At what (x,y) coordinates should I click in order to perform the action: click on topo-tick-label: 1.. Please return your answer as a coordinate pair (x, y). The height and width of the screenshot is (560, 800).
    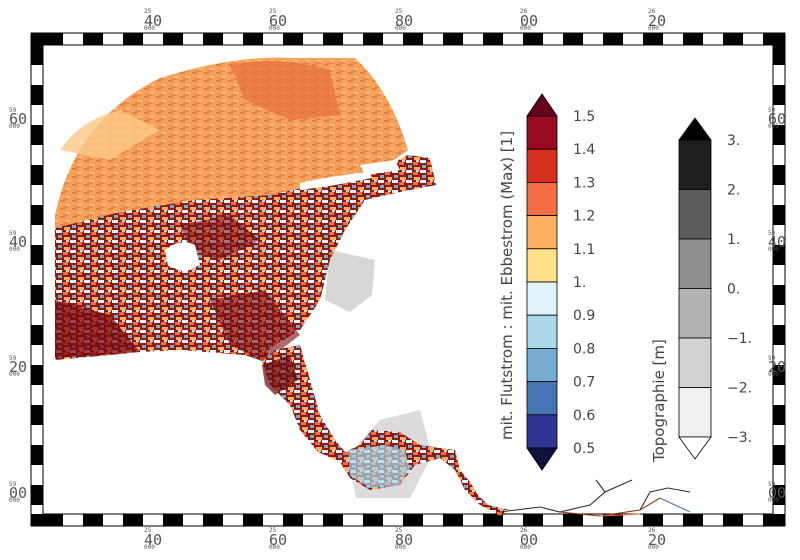
    Looking at the image, I should click on (733, 240).